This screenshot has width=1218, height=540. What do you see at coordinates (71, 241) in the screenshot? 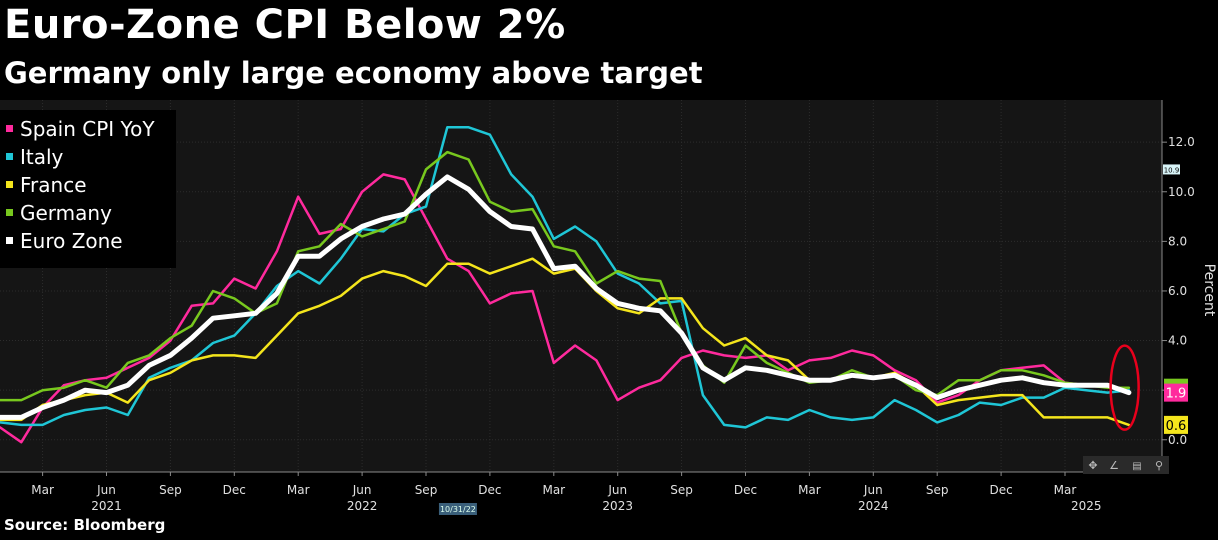
I see `legend-label-euro-zone: Euro Zone` at bounding box center [71, 241].